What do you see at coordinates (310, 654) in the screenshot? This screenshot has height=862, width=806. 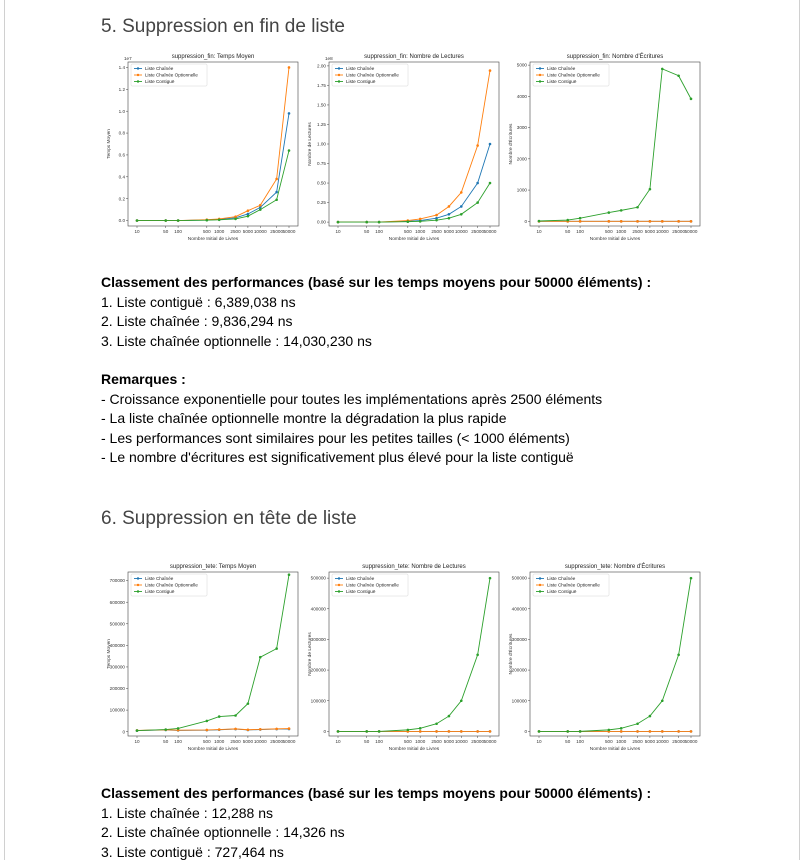 I see `y-axis-label: Nombre de Lectures` at bounding box center [310, 654].